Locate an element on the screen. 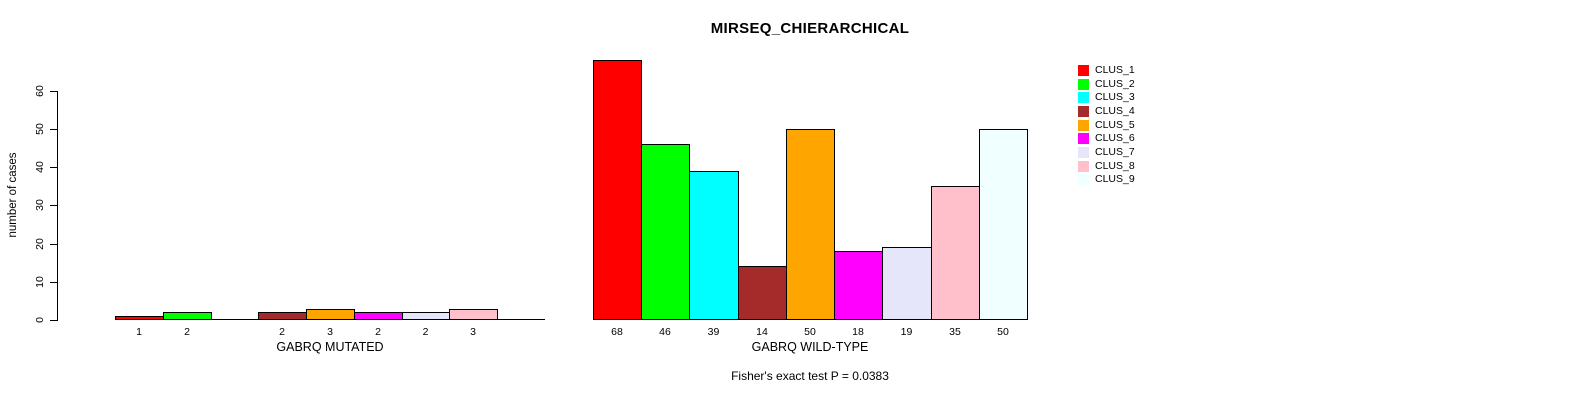  y-axis-tick-label: 20 is located at coordinates (40, 244).